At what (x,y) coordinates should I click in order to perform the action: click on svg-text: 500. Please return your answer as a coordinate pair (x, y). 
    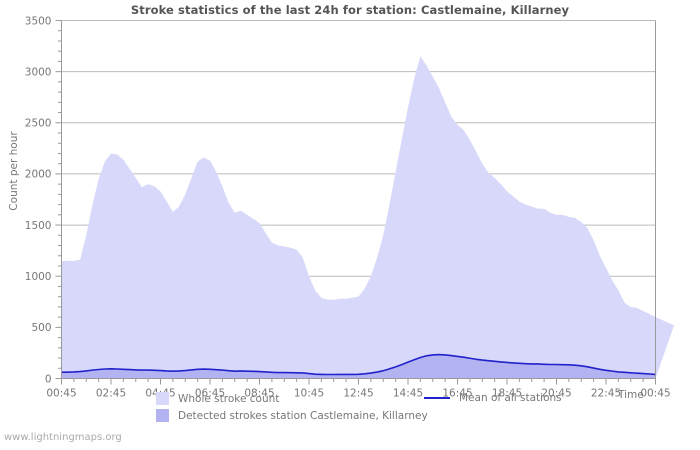
    Looking at the image, I should click on (41, 328).